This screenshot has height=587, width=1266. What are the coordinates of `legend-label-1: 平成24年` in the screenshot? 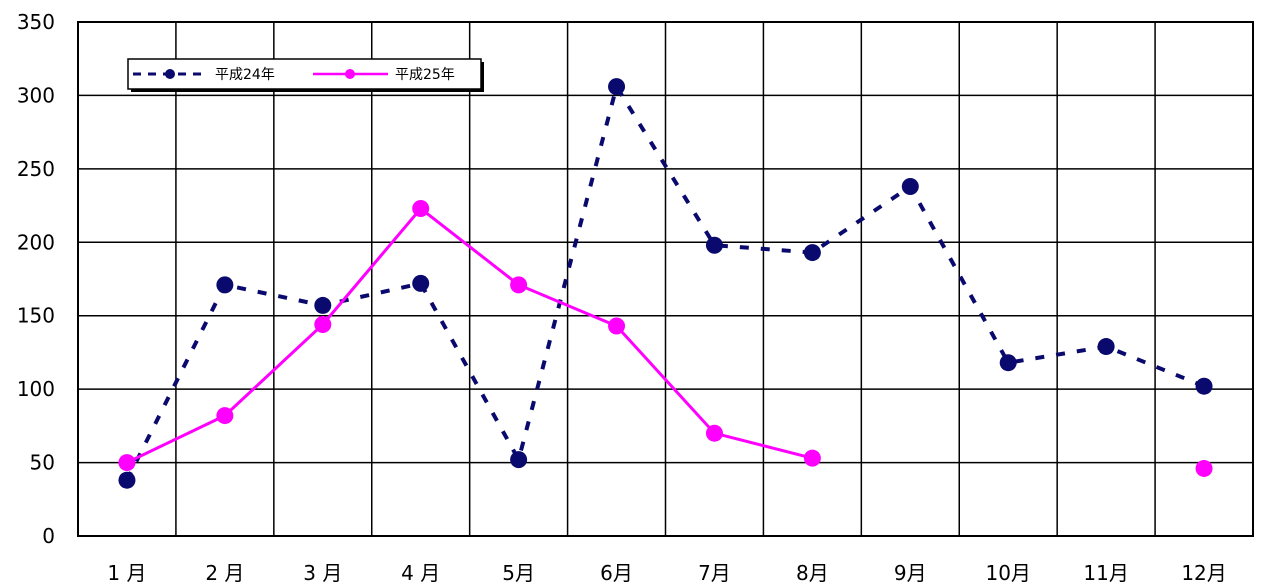 It's located at (245, 75).